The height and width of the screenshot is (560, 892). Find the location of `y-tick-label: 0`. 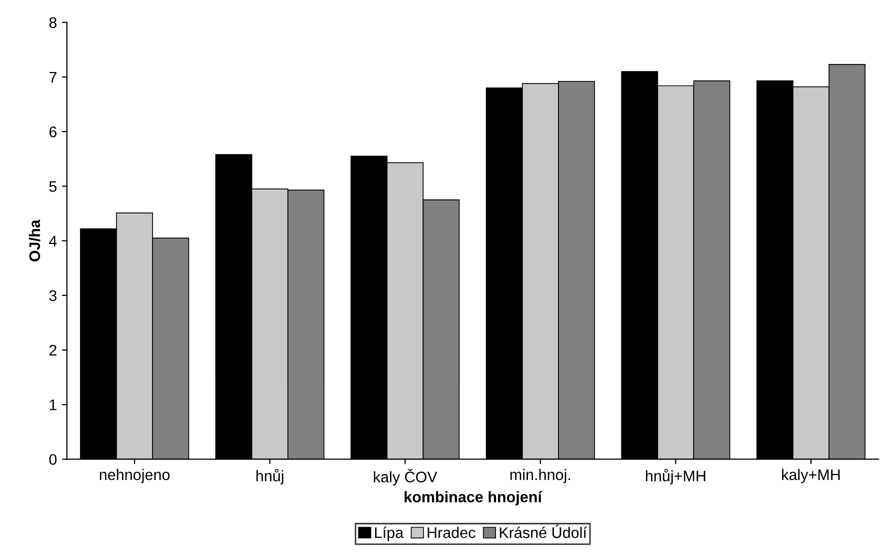

y-tick-label: 0 is located at coordinates (53, 459).